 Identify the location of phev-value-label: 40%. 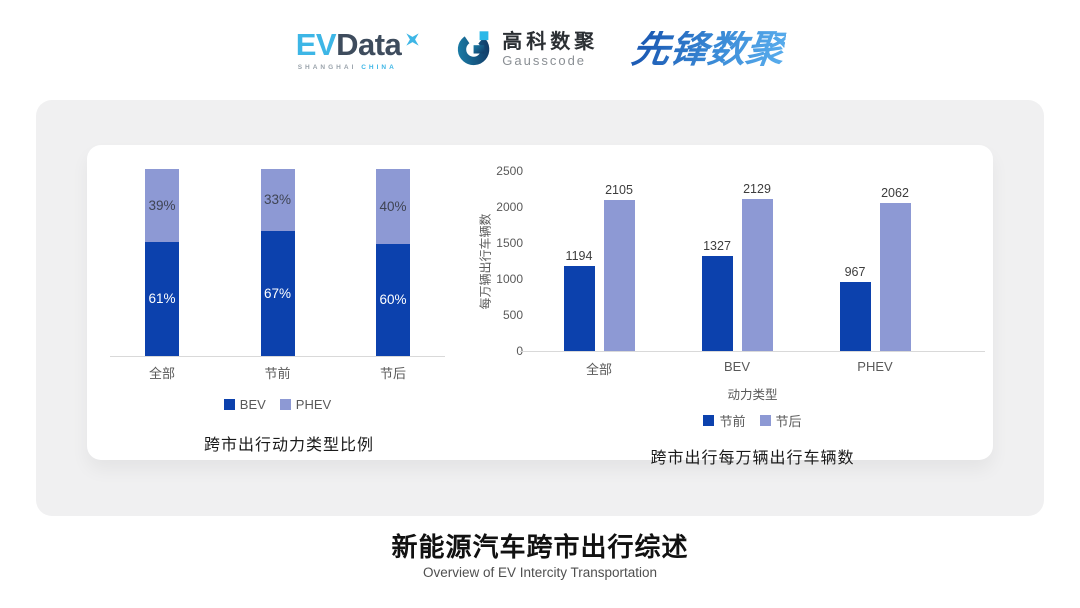
(393, 206).